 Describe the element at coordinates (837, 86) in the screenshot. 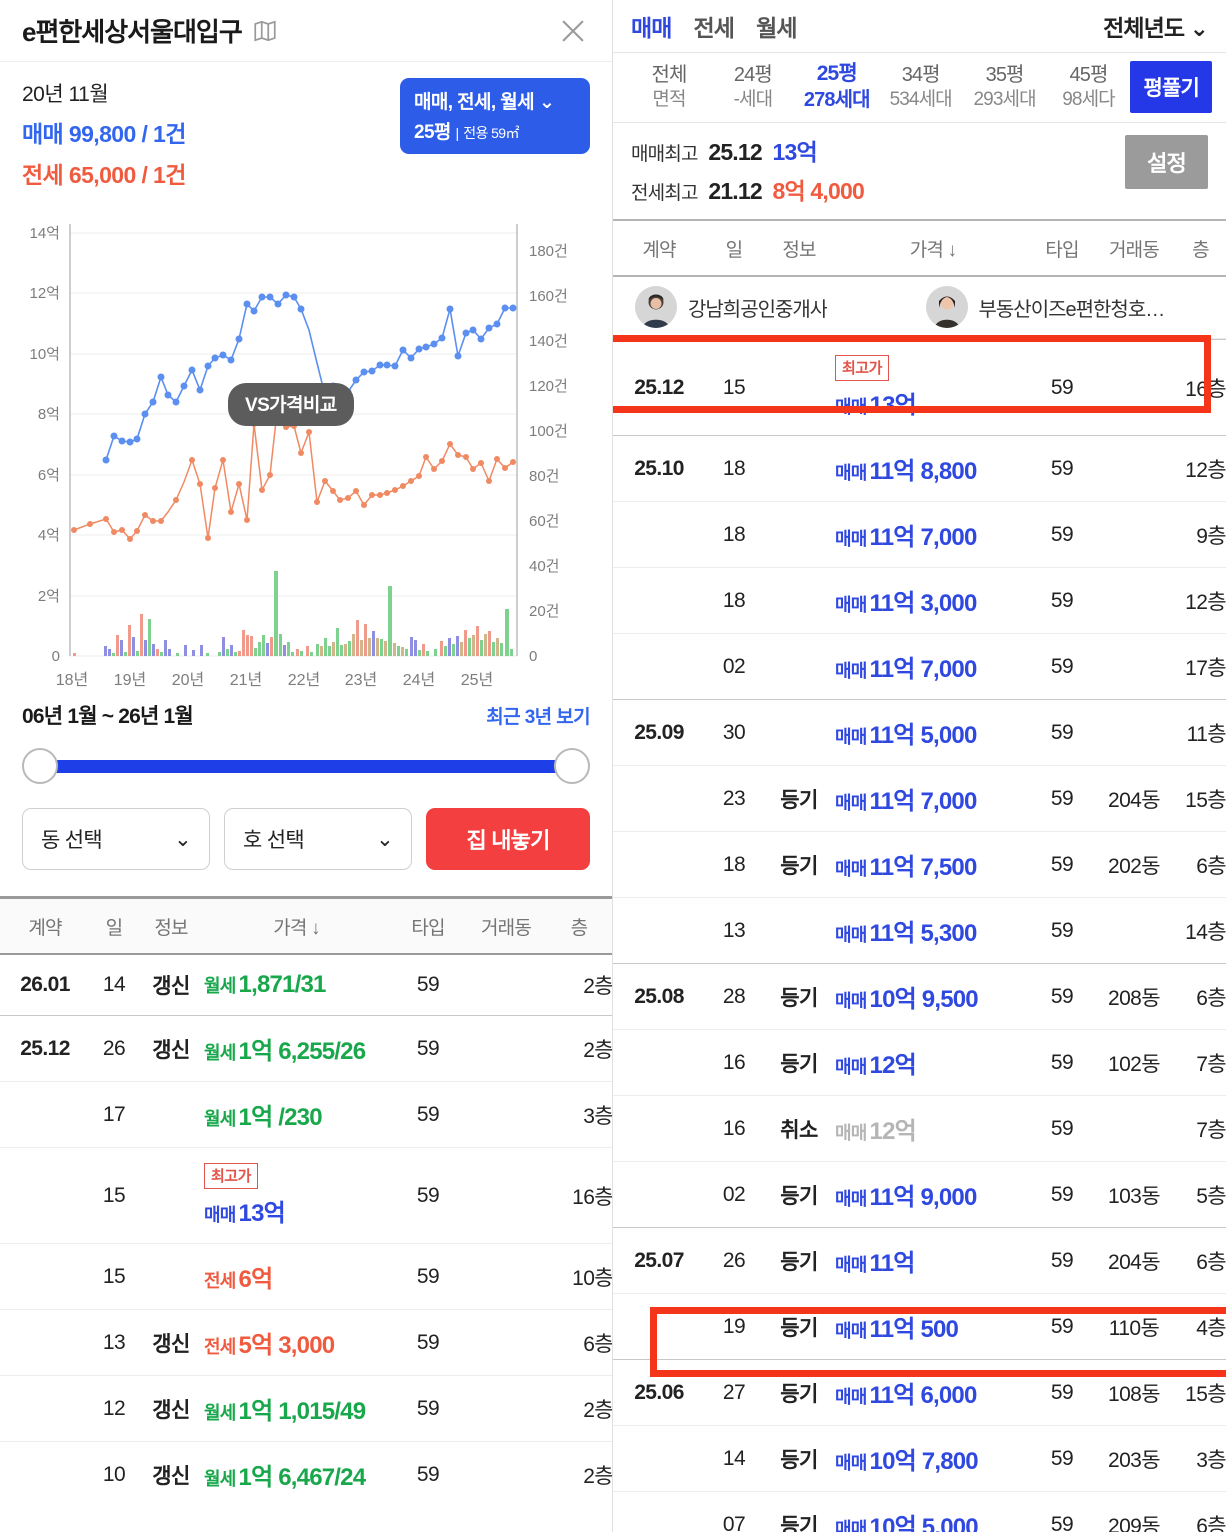

I see `area-filter-25: 25평 278세대` at that location.